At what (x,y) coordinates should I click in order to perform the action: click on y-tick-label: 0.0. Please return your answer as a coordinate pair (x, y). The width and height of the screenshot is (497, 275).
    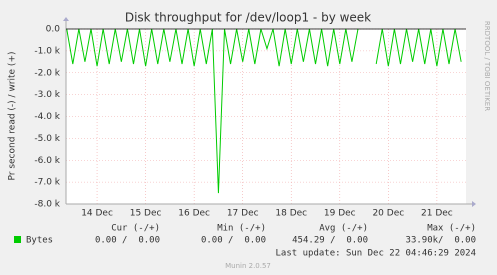
    Looking at the image, I should click on (53, 30).